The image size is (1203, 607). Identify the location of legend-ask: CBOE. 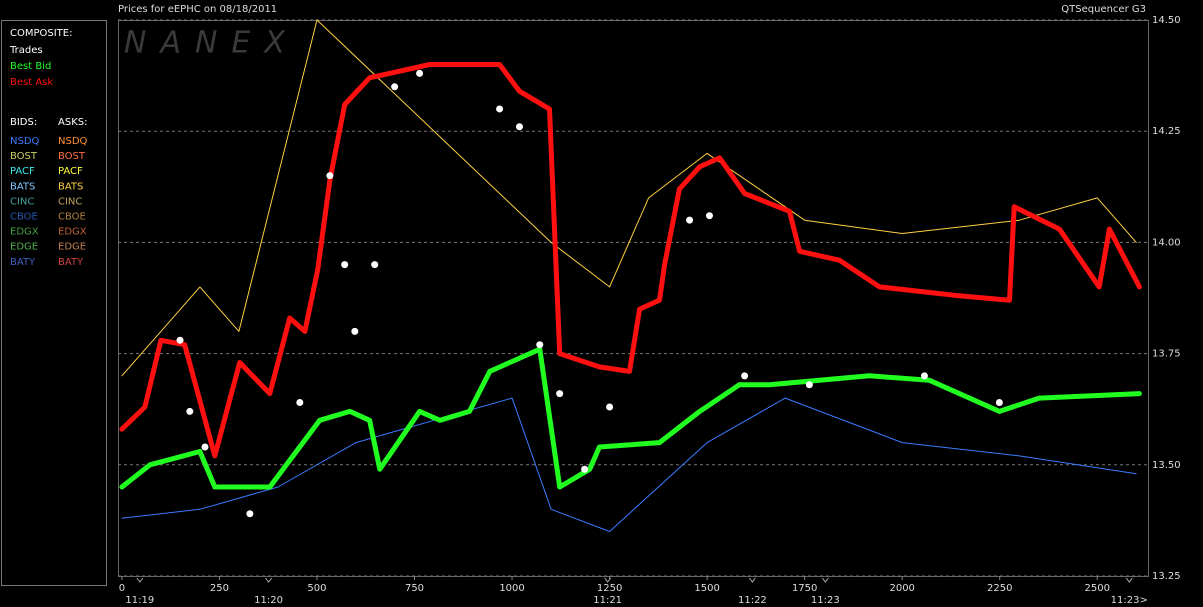
(72, 217).